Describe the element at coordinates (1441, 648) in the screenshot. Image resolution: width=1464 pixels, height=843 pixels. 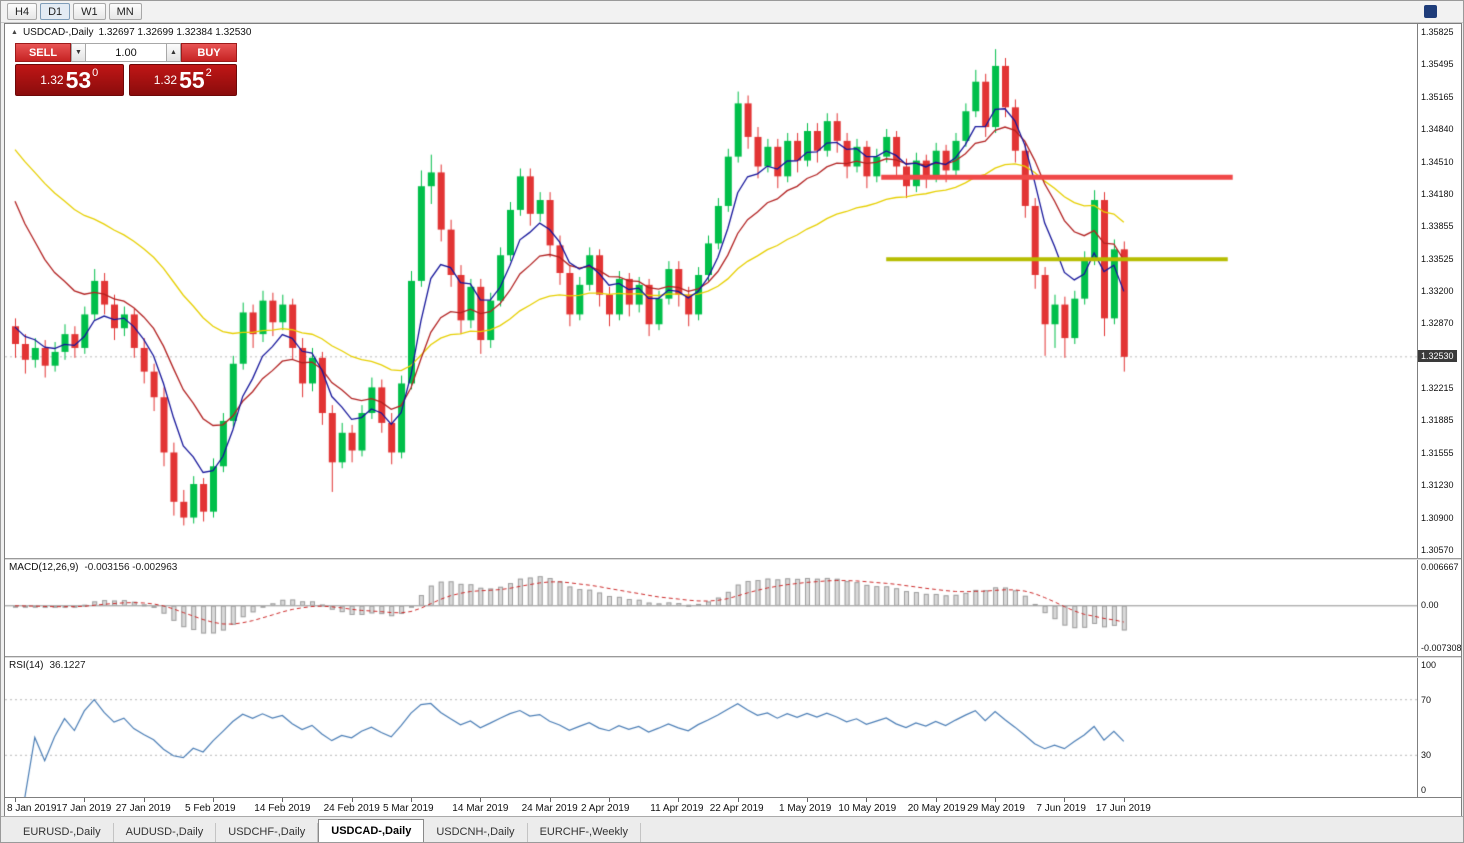
I see `macd-scale-label: -0.007308` at that location.